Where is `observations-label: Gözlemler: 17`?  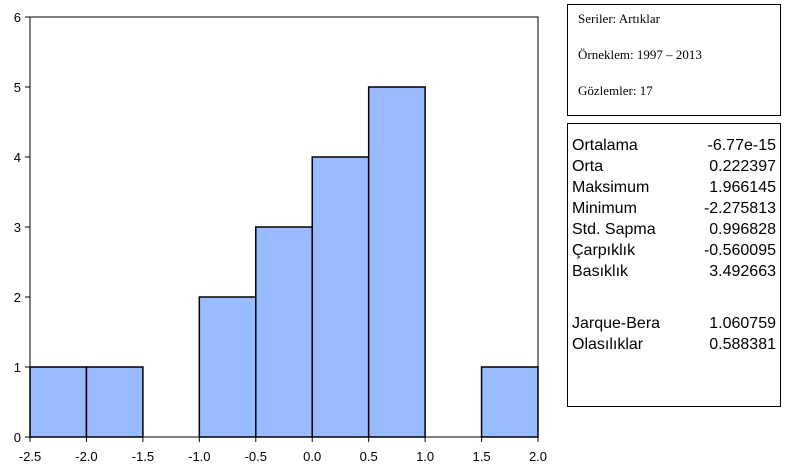
observations-label: Gözlemler: 17 is located at coordinates (615, 90).